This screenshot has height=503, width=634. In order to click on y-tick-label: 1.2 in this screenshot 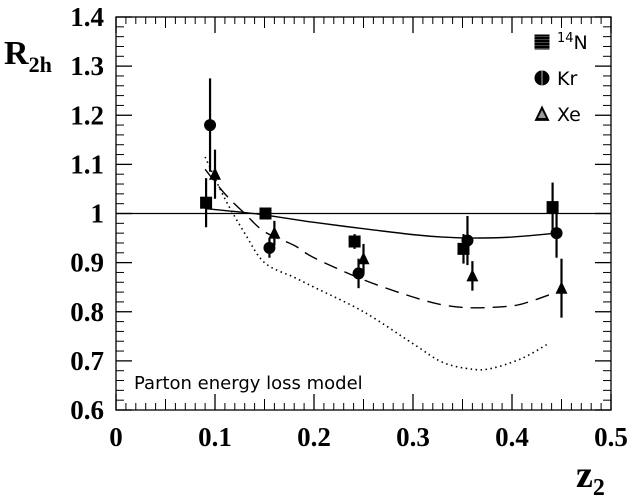, I will do `click(87, 115)`.